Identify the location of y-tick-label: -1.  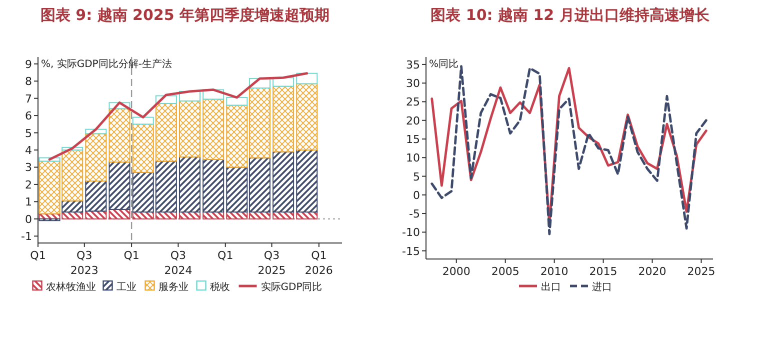
(26, 237).